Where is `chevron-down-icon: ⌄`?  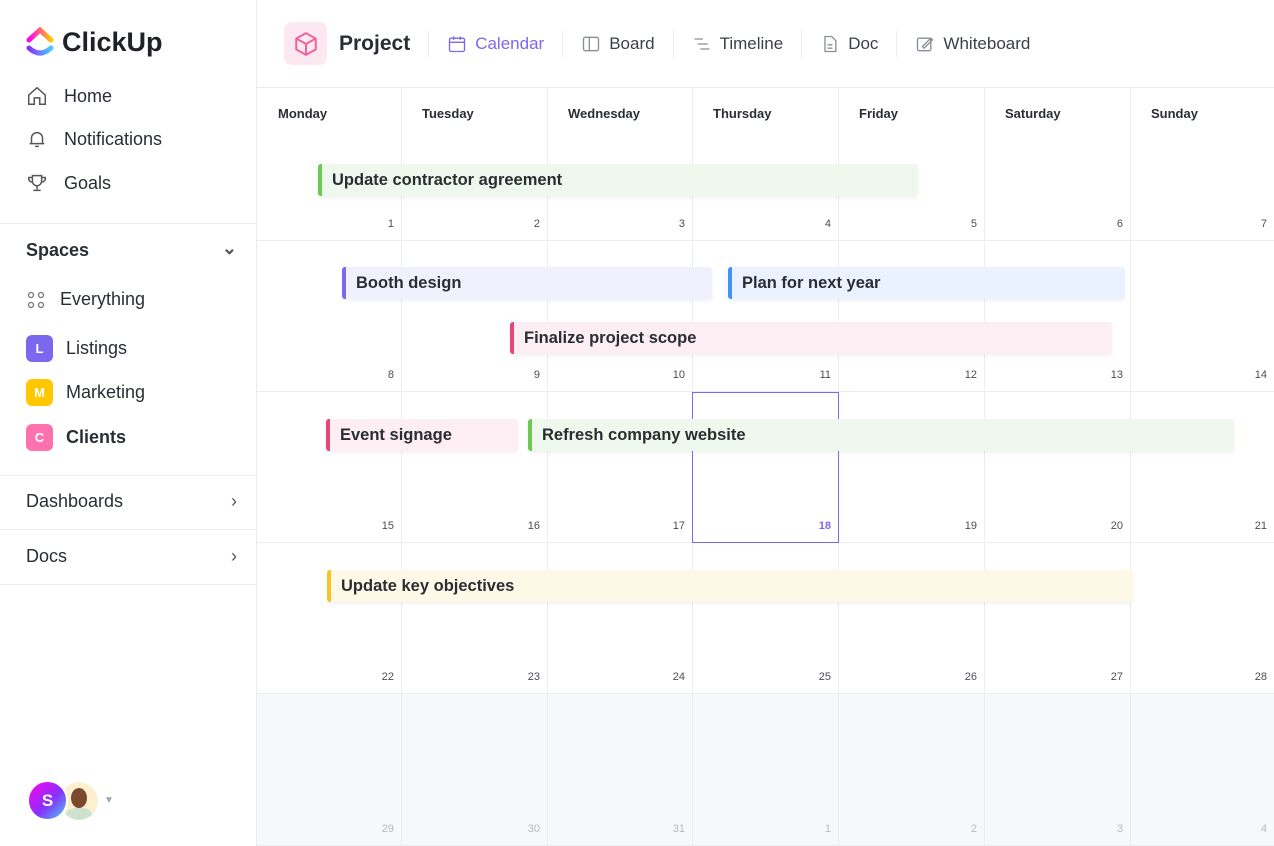
chevron-down-icon: ⌄ is located at coordinates (229, 248).